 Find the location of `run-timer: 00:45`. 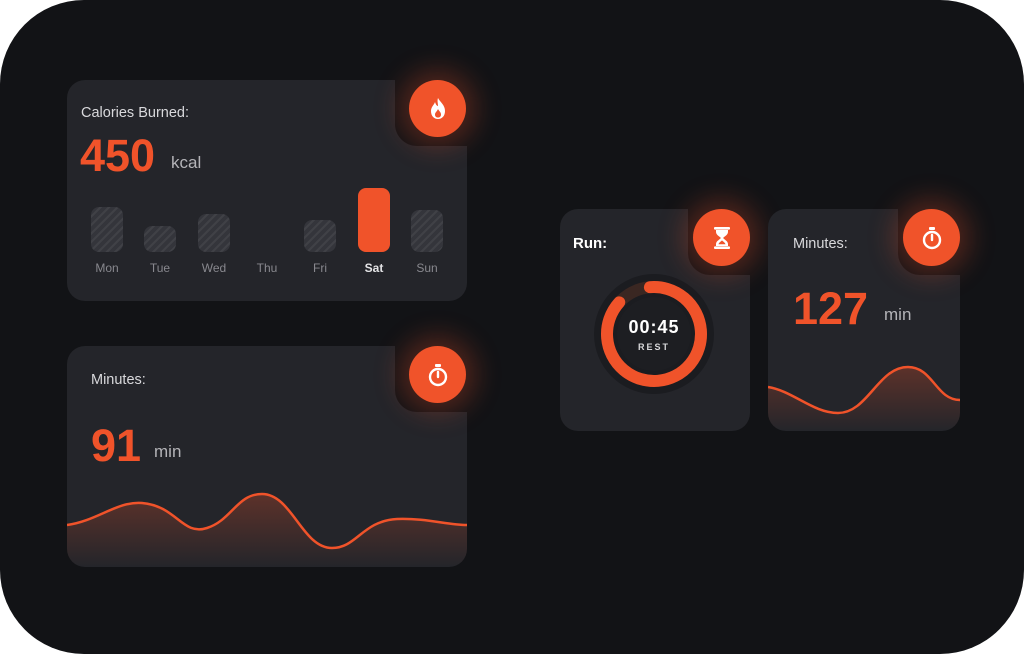

run-timer: 00:45 is located at coordinates (654, 327).